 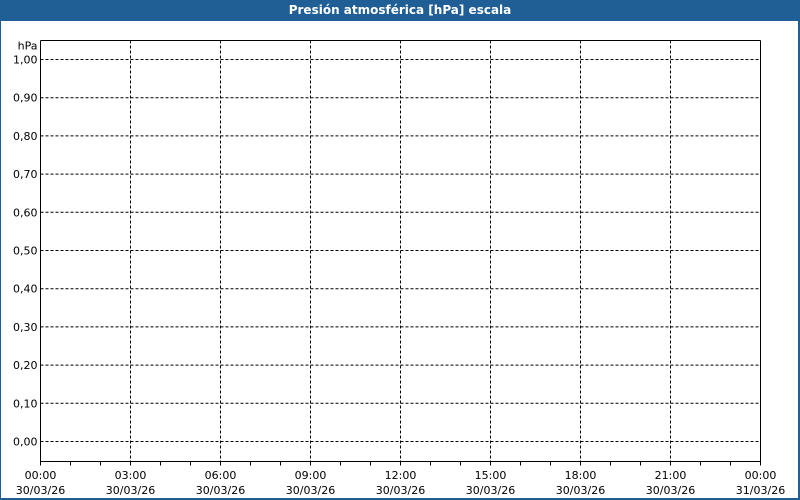 I want to click on x-tick-time: 03:00, so click(x=131, y=475).